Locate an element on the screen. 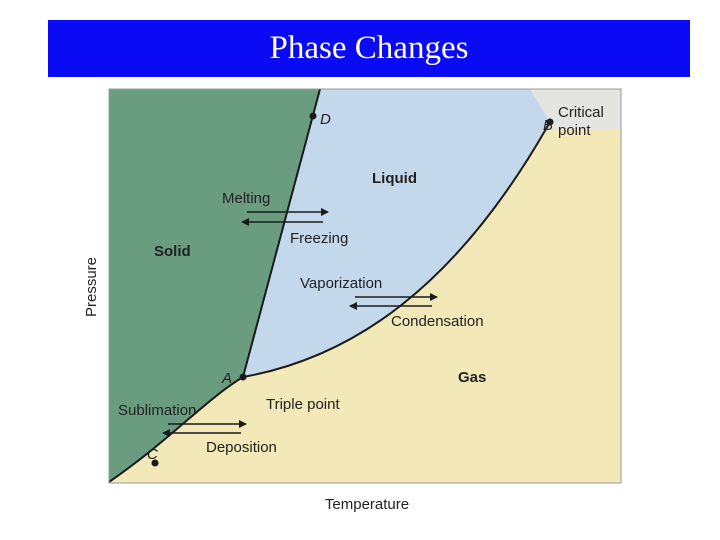  point-c-marker is located at coordinates (155, 463).